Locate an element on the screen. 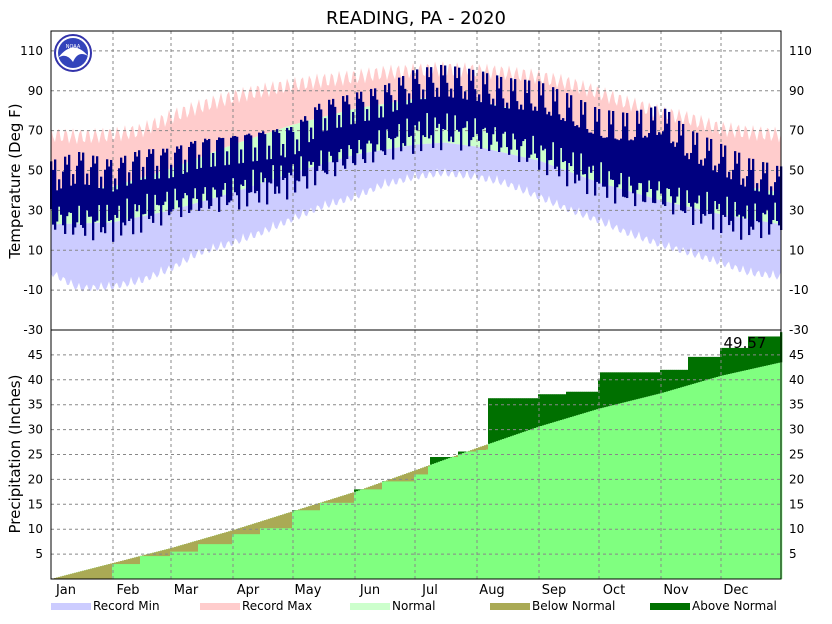 This screenshot has height=624, width=832. precipitation-tick-label-left: 35 is located at coordinates (35, 405).